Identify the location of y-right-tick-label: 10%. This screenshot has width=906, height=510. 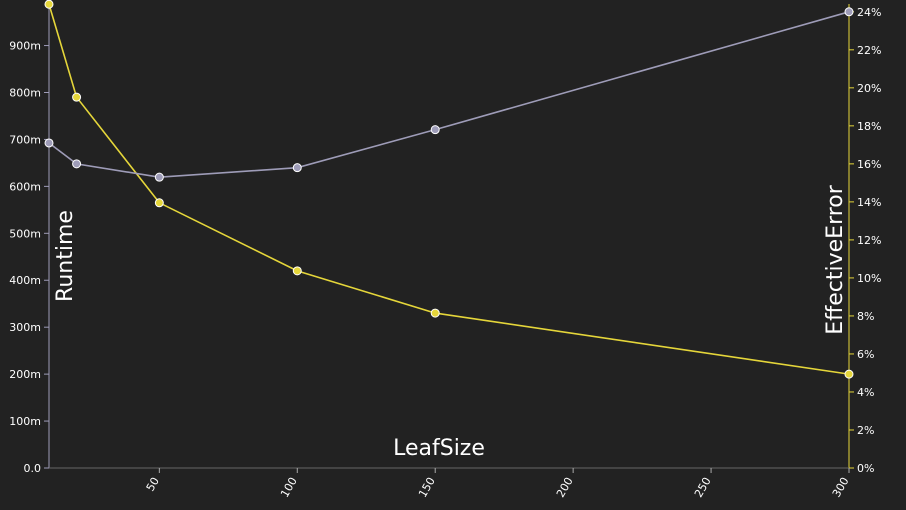
(869, 278).